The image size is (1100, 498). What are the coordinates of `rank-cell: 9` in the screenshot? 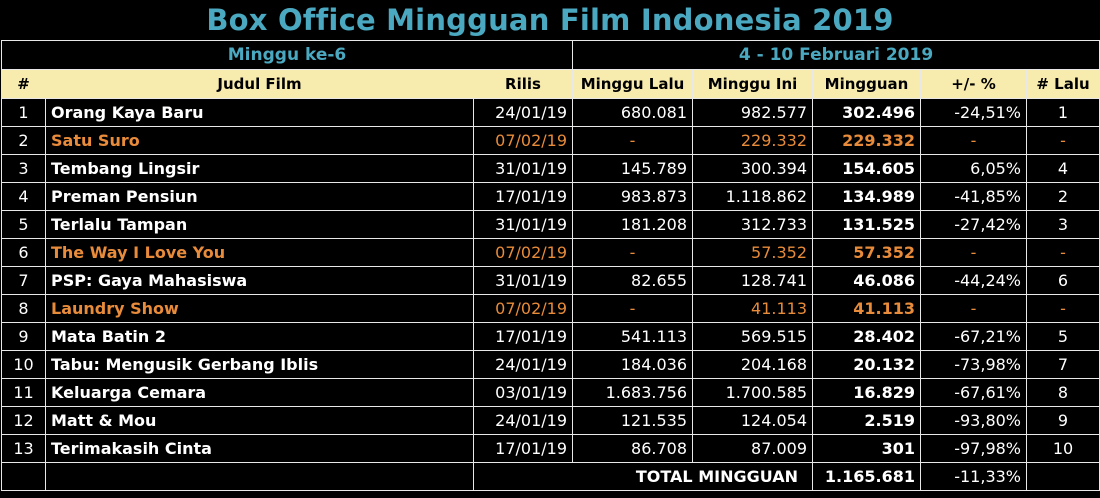 It's located at (23, 336).